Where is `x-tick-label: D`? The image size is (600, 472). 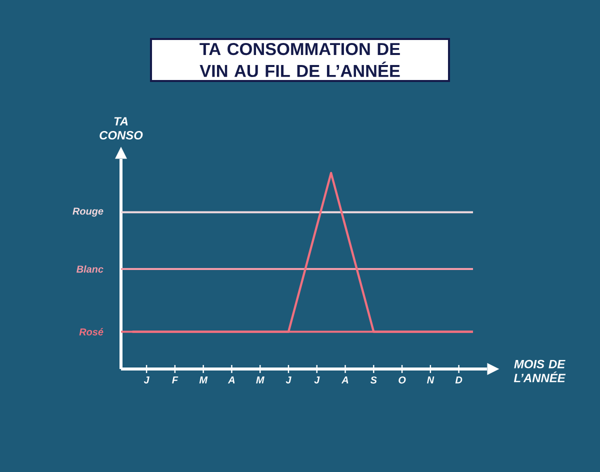
x-tick-label: D is located at coordinates (458, 380).